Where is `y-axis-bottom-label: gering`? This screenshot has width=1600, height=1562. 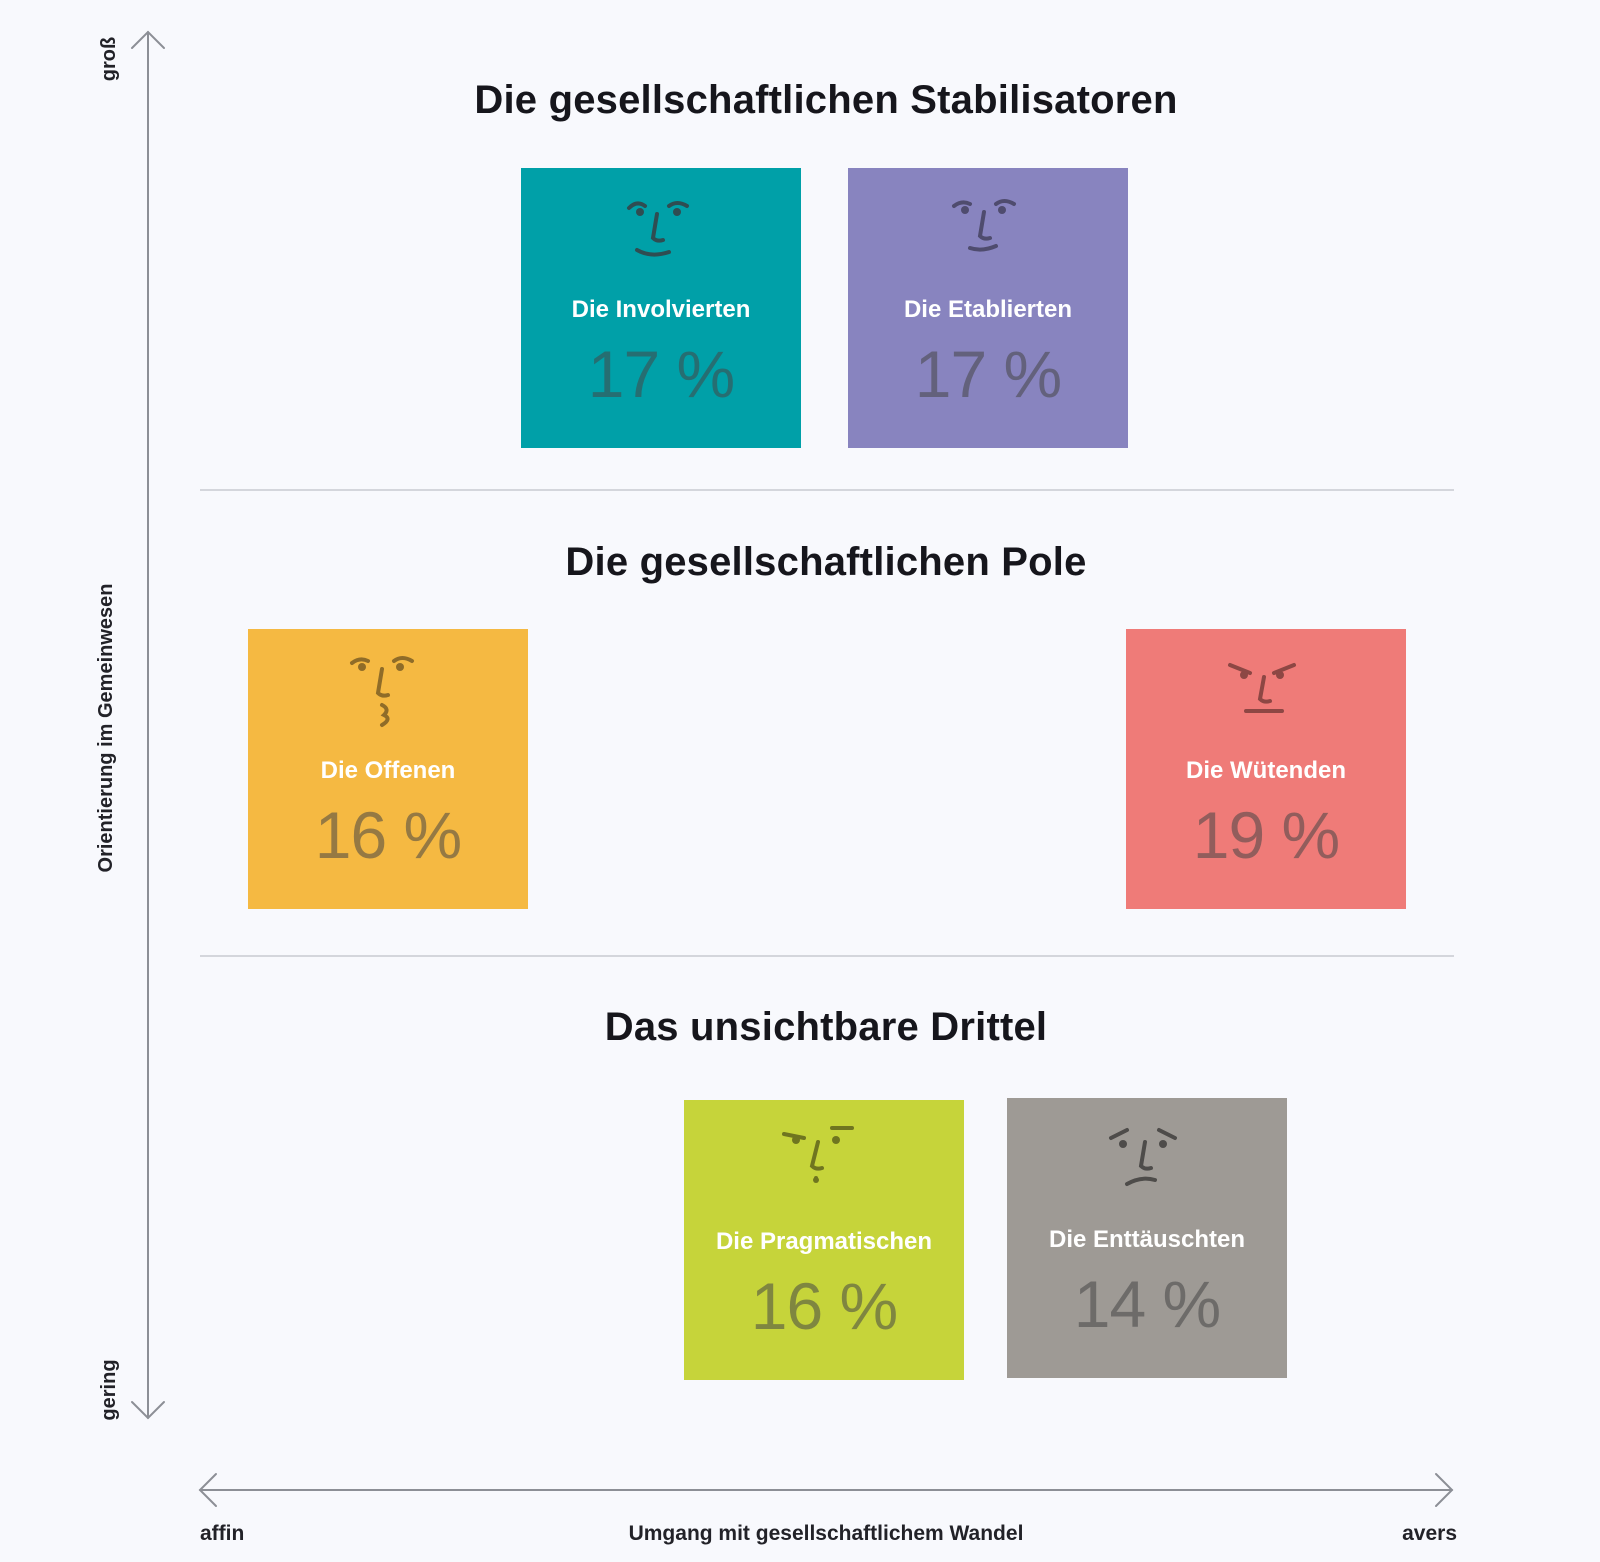
y-axis-bottom-label: gering is located at coordinates (109, 1390).